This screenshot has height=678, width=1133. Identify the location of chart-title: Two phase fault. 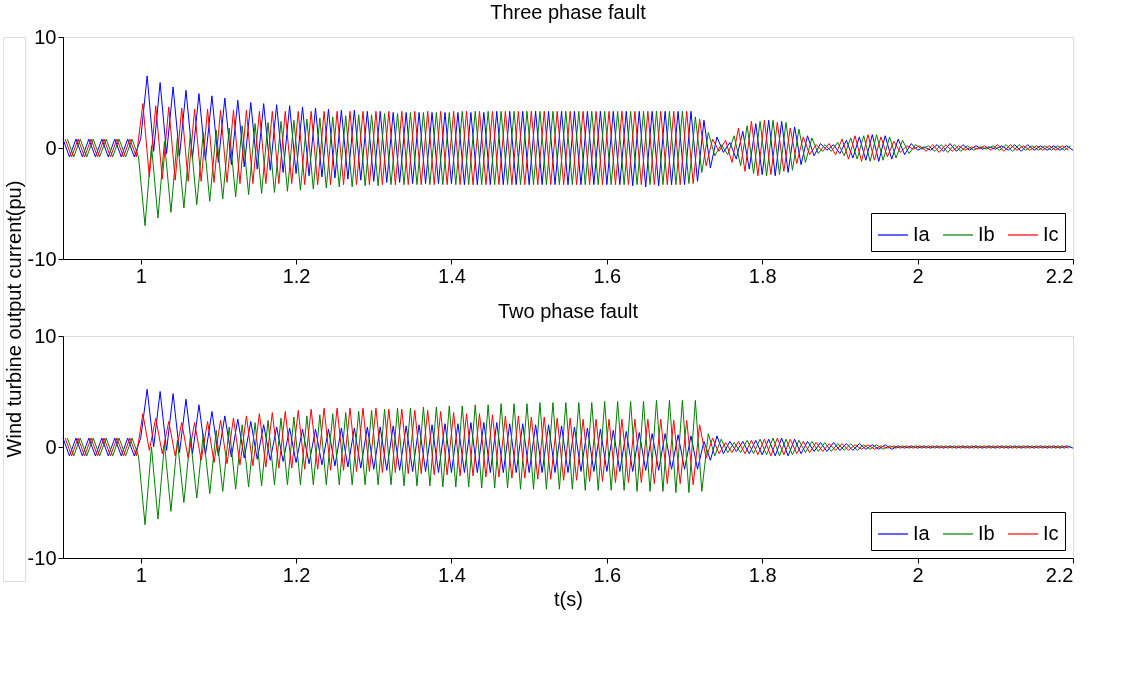
(568, 311).